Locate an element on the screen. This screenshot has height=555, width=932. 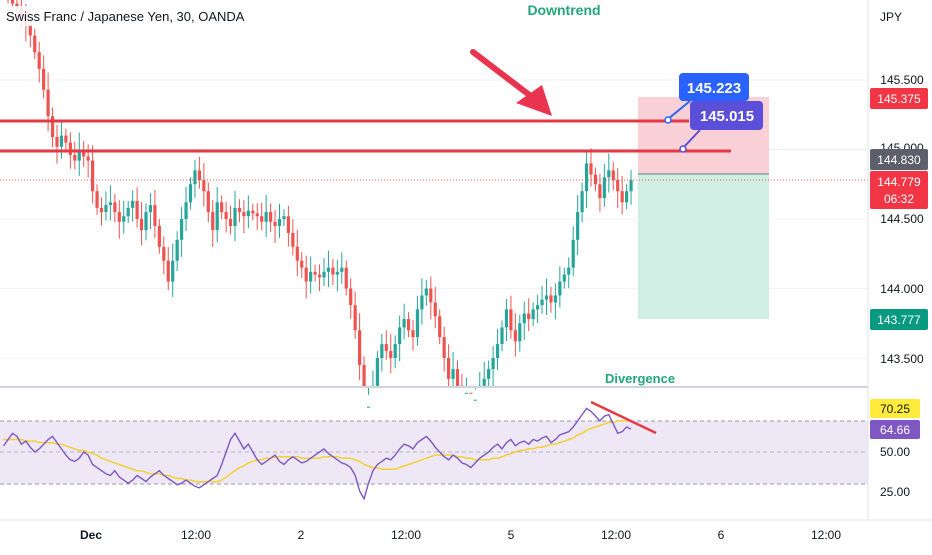
svg-text: 143.777 is located at coordinates (899, 320).